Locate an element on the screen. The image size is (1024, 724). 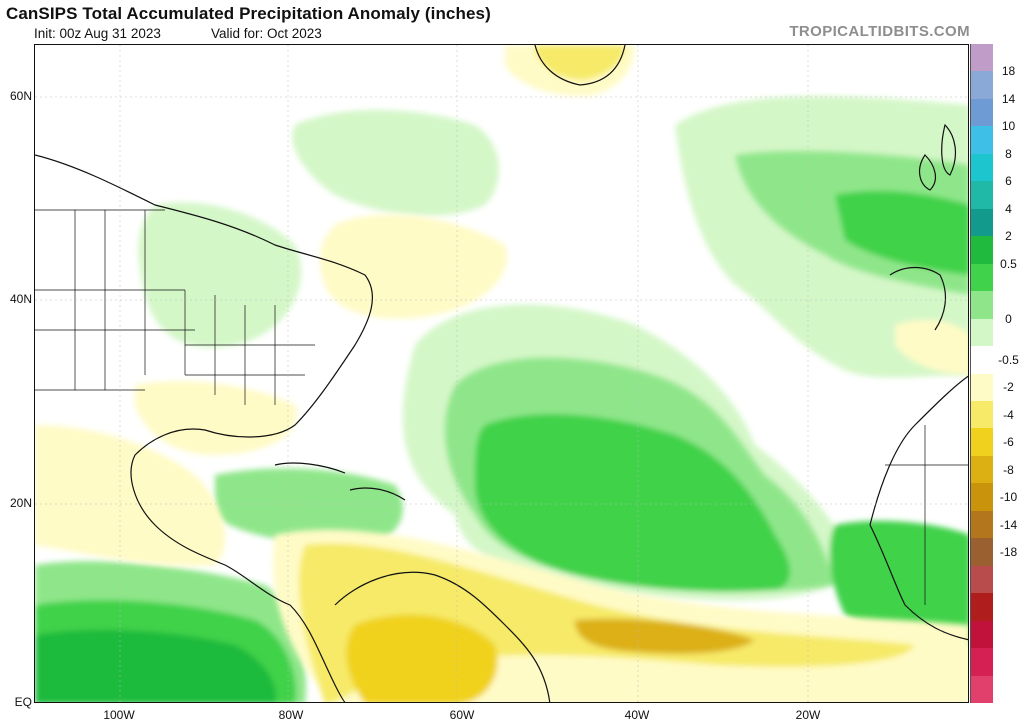
colorbar-label: 6 is located at coordinates (1008, 181).